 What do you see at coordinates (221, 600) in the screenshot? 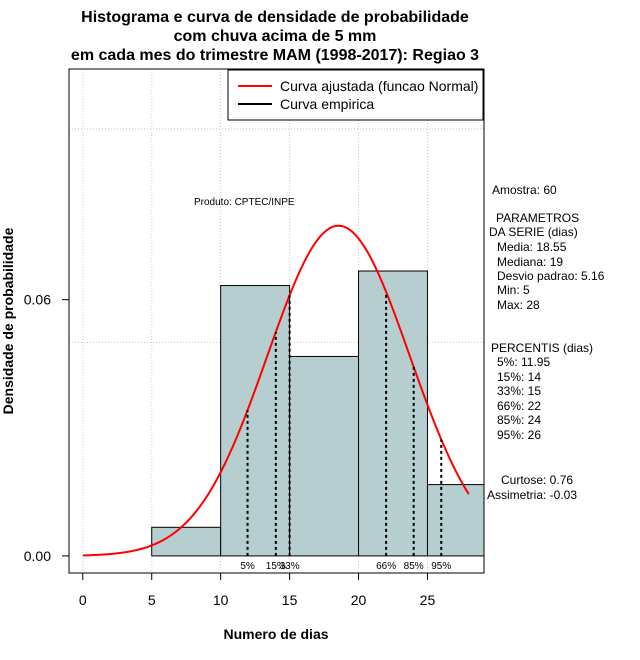
I see `x-tick-label: 10` at bounding box center [221, 600].